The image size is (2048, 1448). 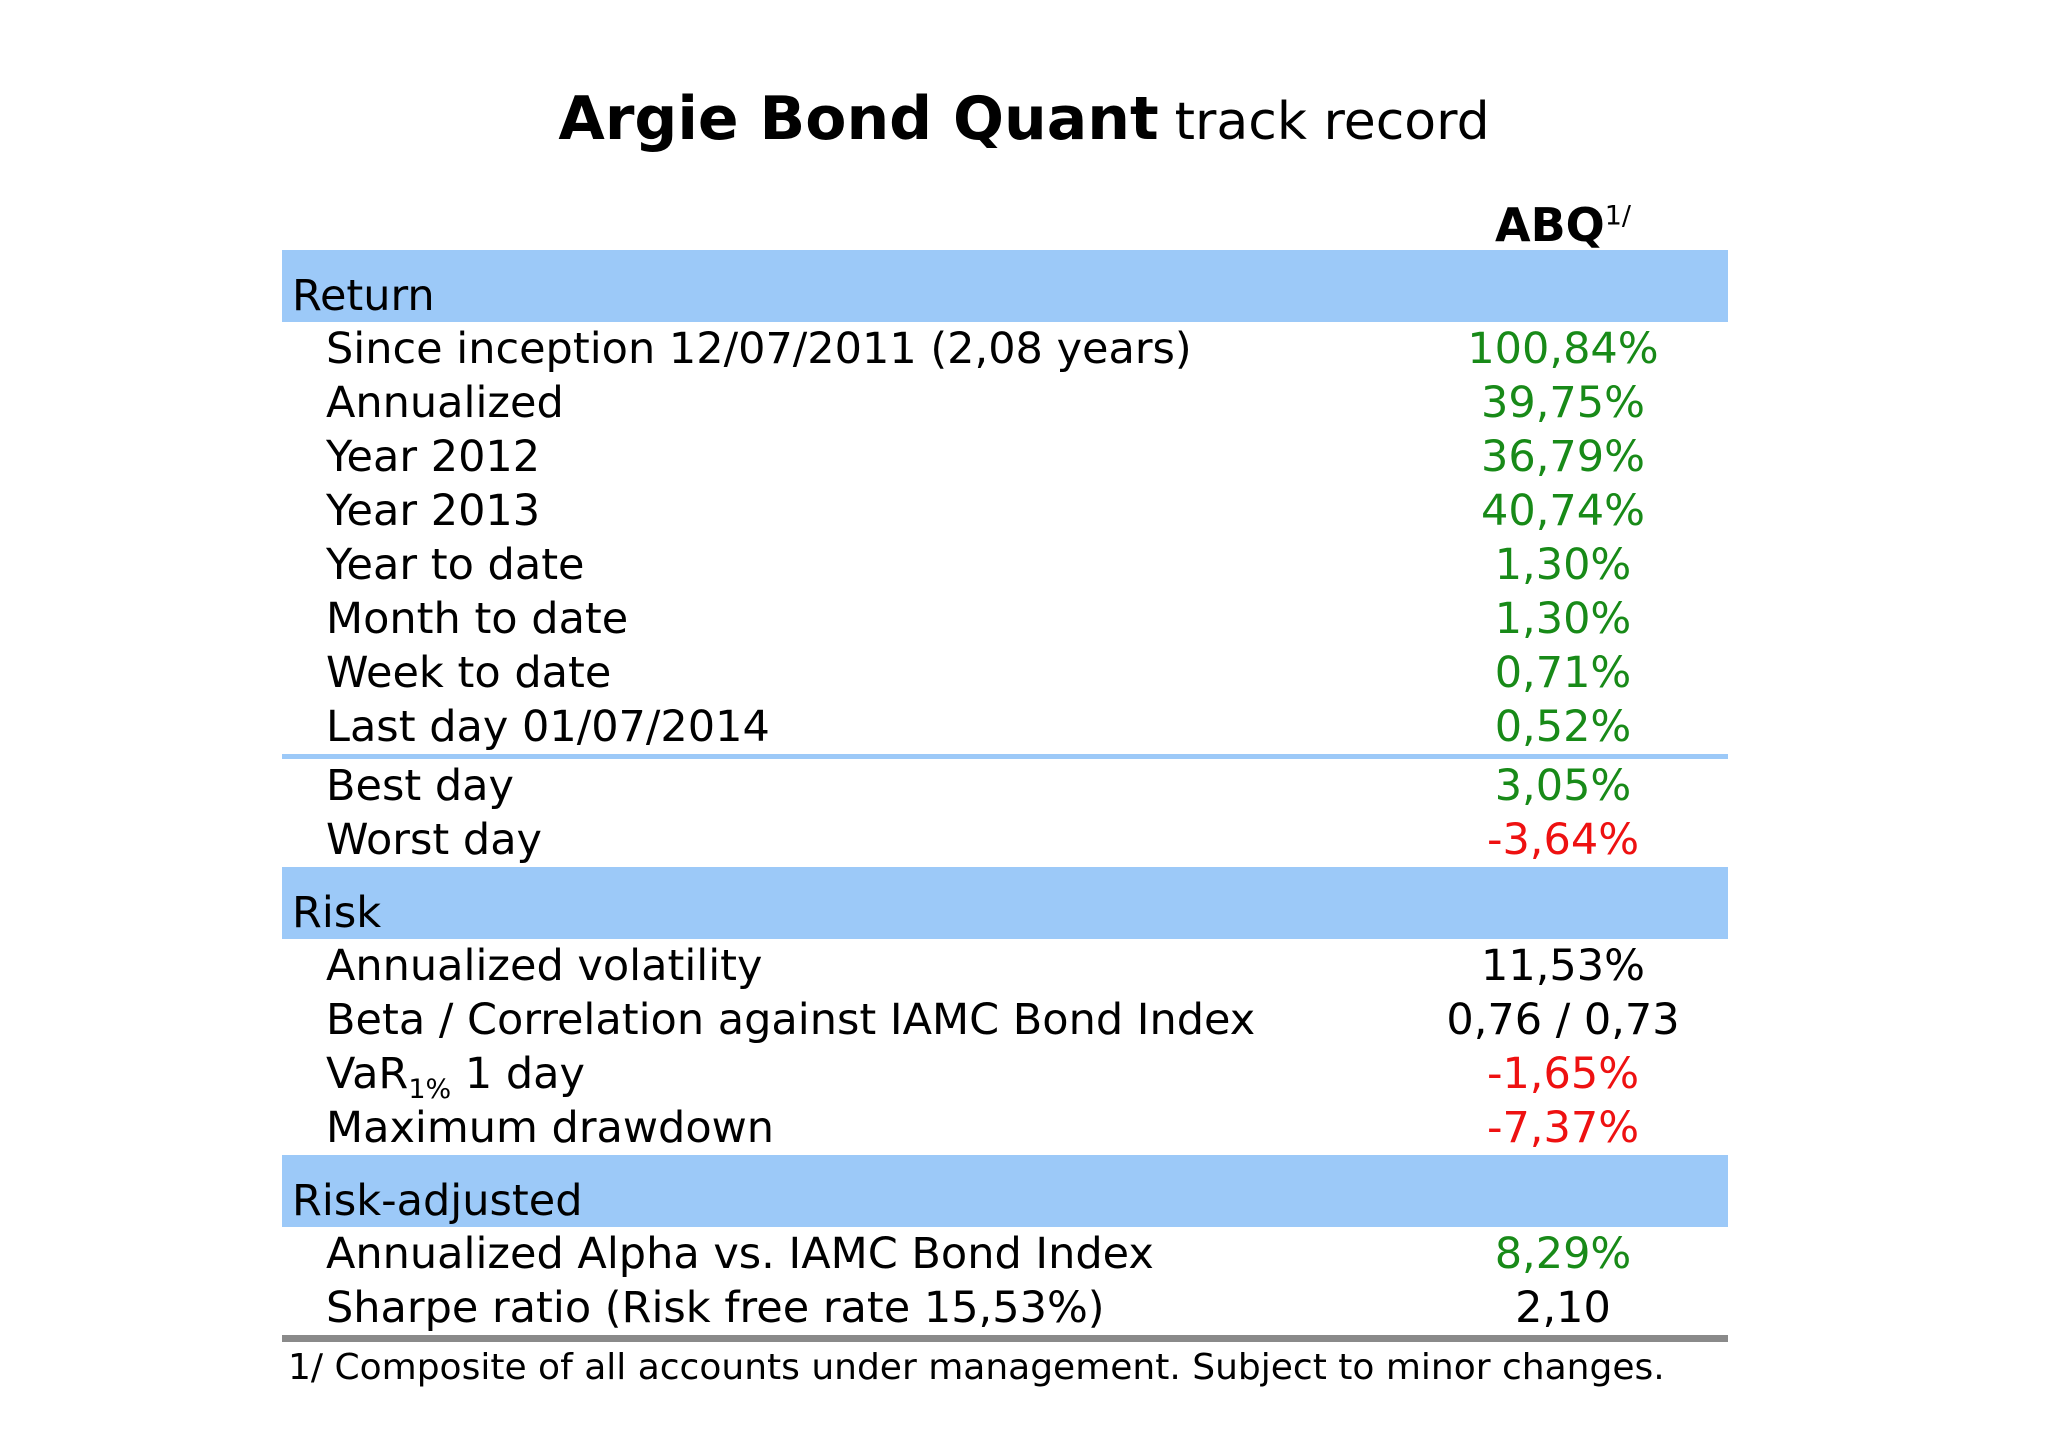 What do you see at coordinates (420, 785) in the screenshot?
I see `row-label: Best day` at bounding box center [420, 785].